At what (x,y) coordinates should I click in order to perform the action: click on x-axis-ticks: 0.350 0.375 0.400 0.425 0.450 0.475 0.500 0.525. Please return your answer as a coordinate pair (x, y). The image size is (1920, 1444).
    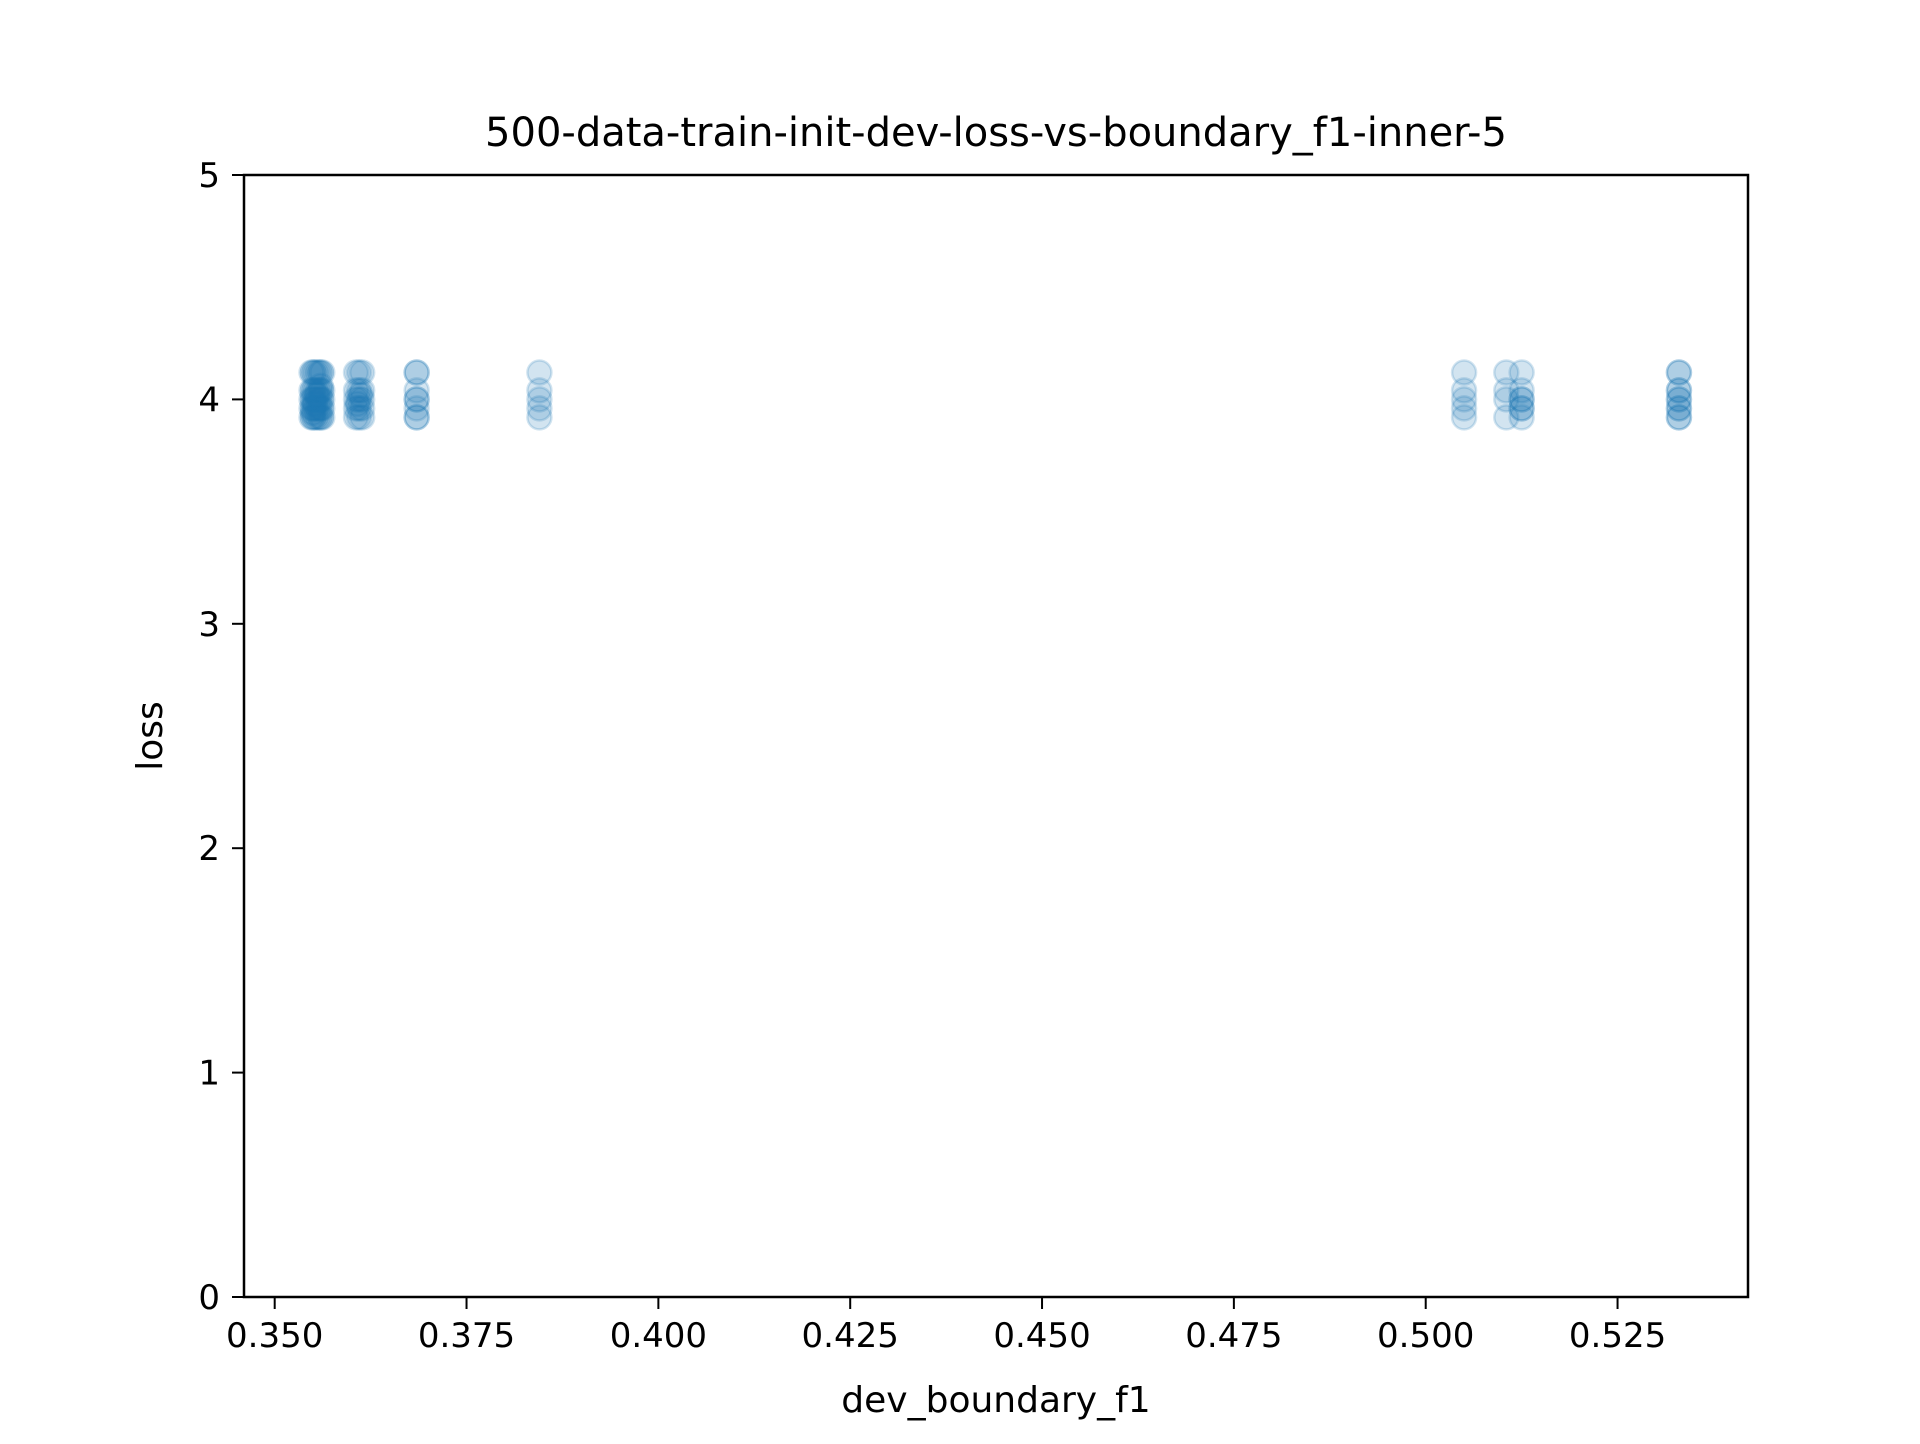
    Looking at the image, I should click on (946, 1326).